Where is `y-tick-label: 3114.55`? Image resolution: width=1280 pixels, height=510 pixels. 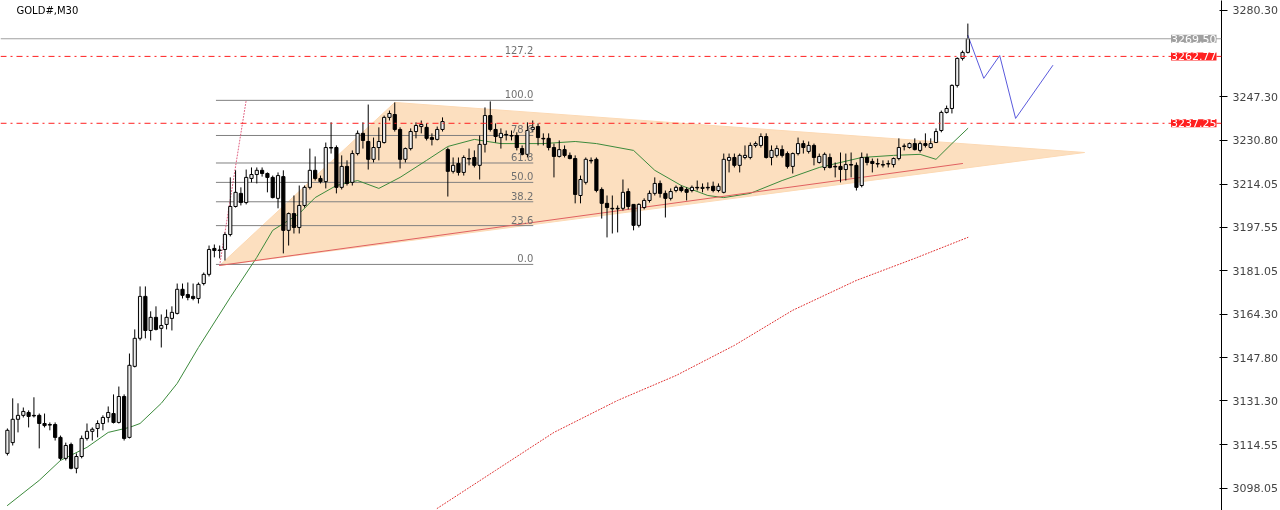
y-tick-label: 3114.55 is located at coordinates (1255, 445).